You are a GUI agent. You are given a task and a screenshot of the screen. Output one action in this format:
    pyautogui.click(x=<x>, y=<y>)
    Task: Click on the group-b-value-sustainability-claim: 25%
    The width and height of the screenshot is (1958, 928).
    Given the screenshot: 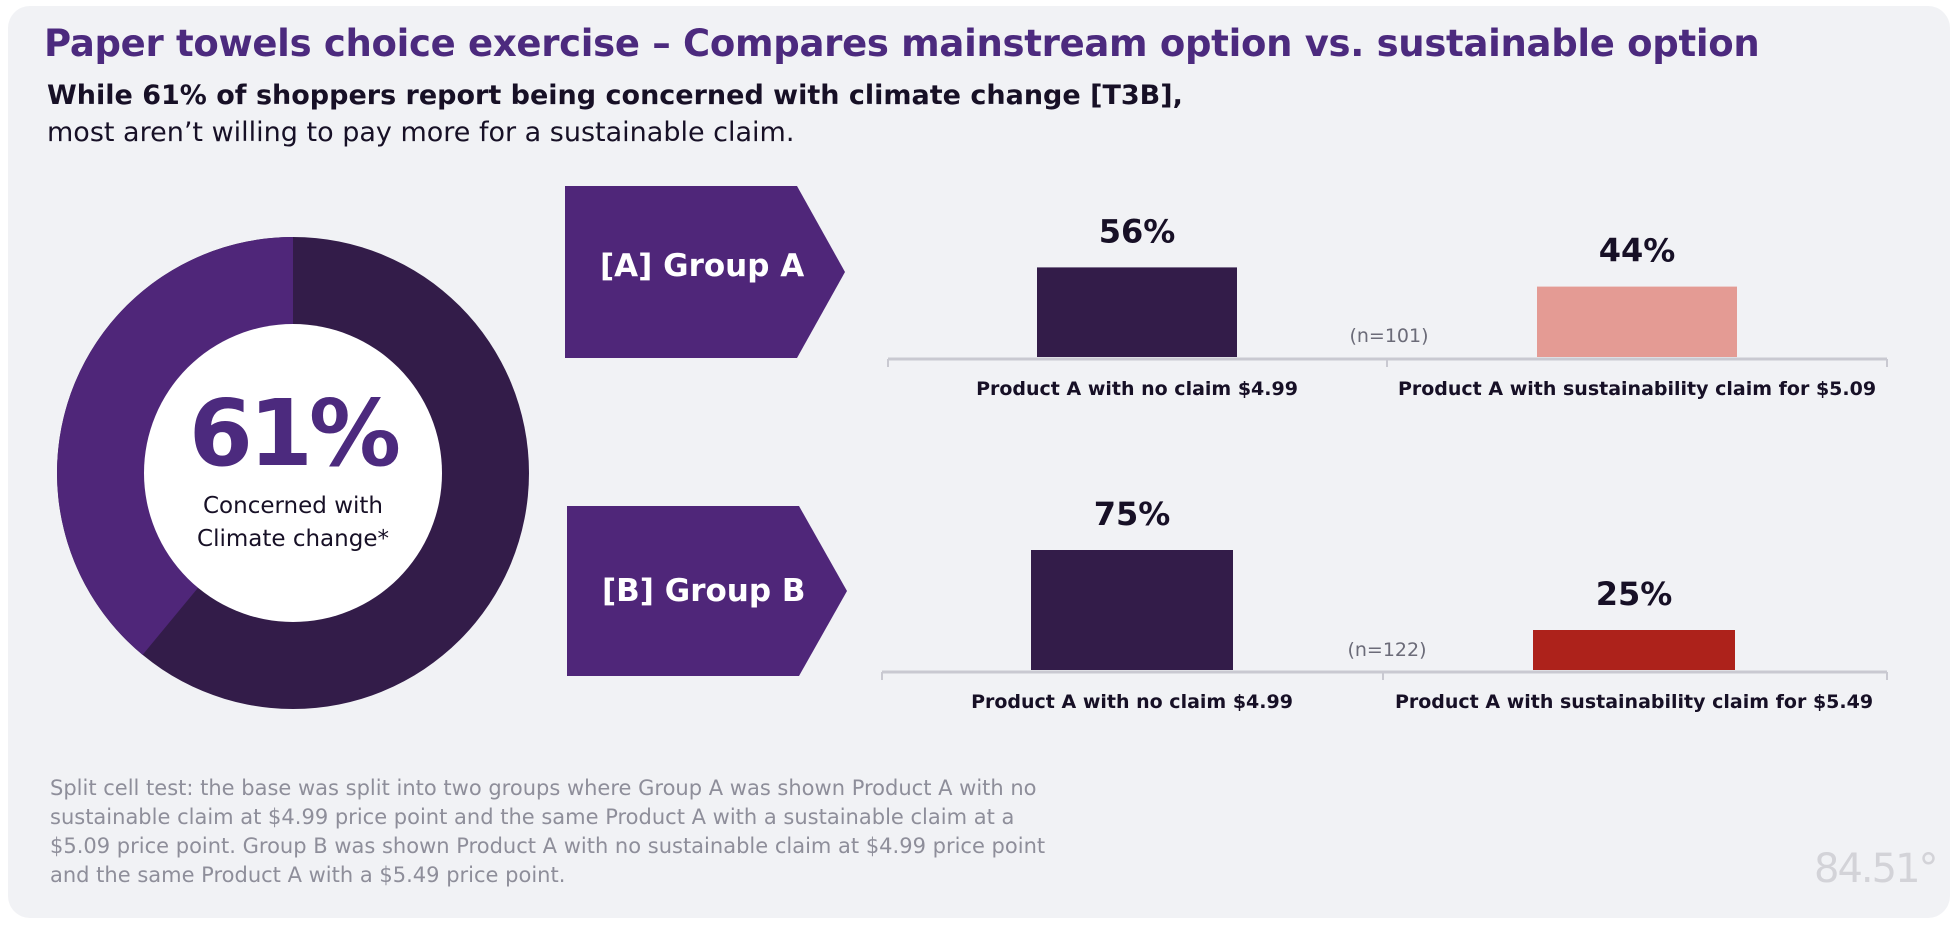 What is the action you would take?
    pyautogui.click(x=1634, y=594)
    